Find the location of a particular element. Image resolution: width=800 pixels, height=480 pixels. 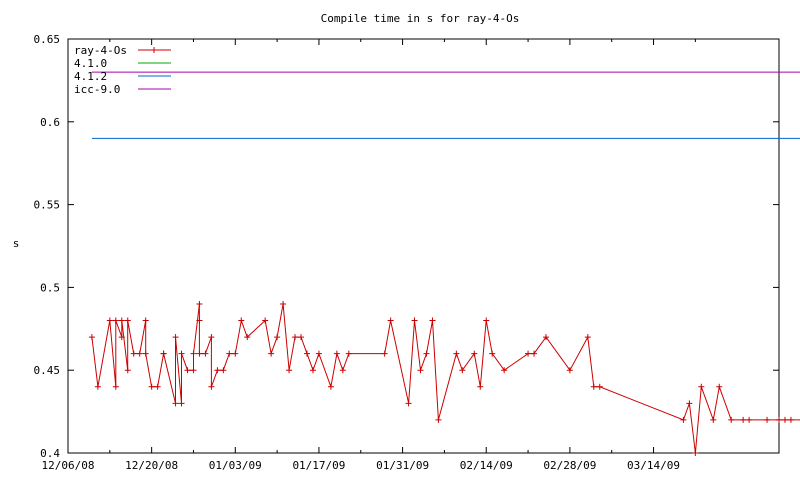

y-tick-label: 0.6 is located at coordinates (50, 122).